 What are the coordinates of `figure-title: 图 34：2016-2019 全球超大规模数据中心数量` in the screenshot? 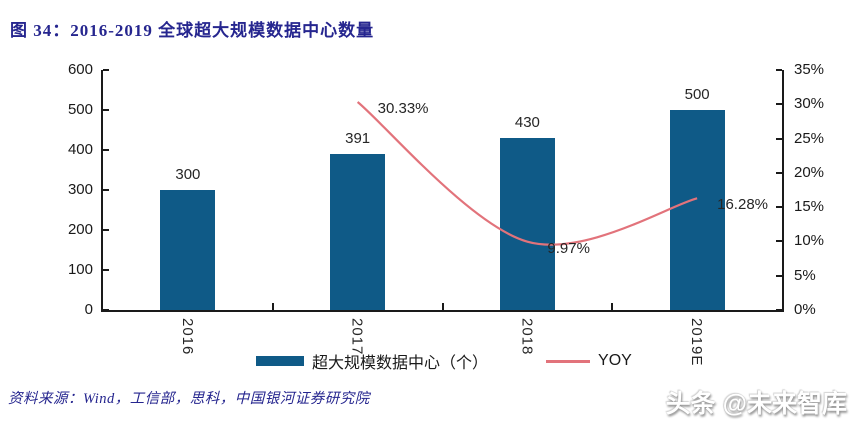 It's located at (192, 30).